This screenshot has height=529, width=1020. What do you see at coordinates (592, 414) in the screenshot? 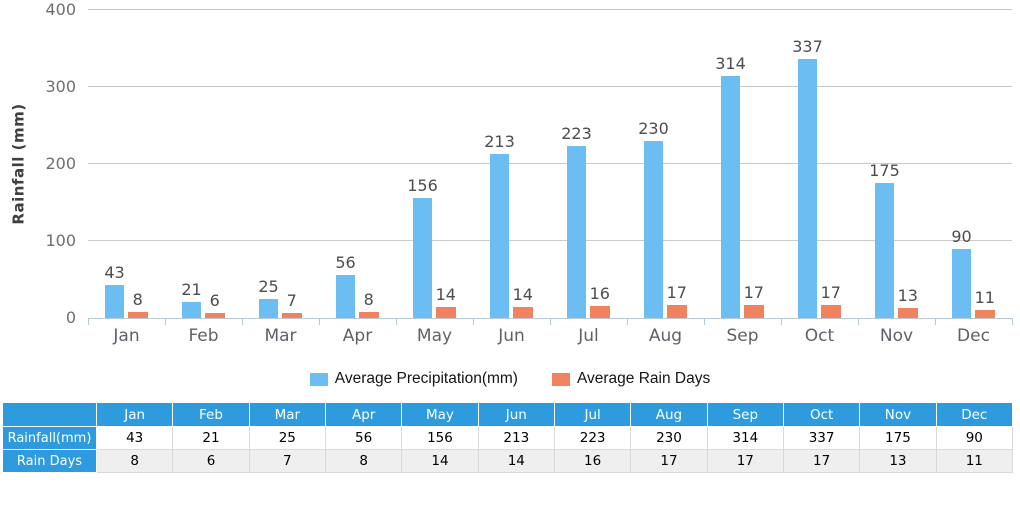
I see `table-month-header: Jul` at bounding box center [592, 414].